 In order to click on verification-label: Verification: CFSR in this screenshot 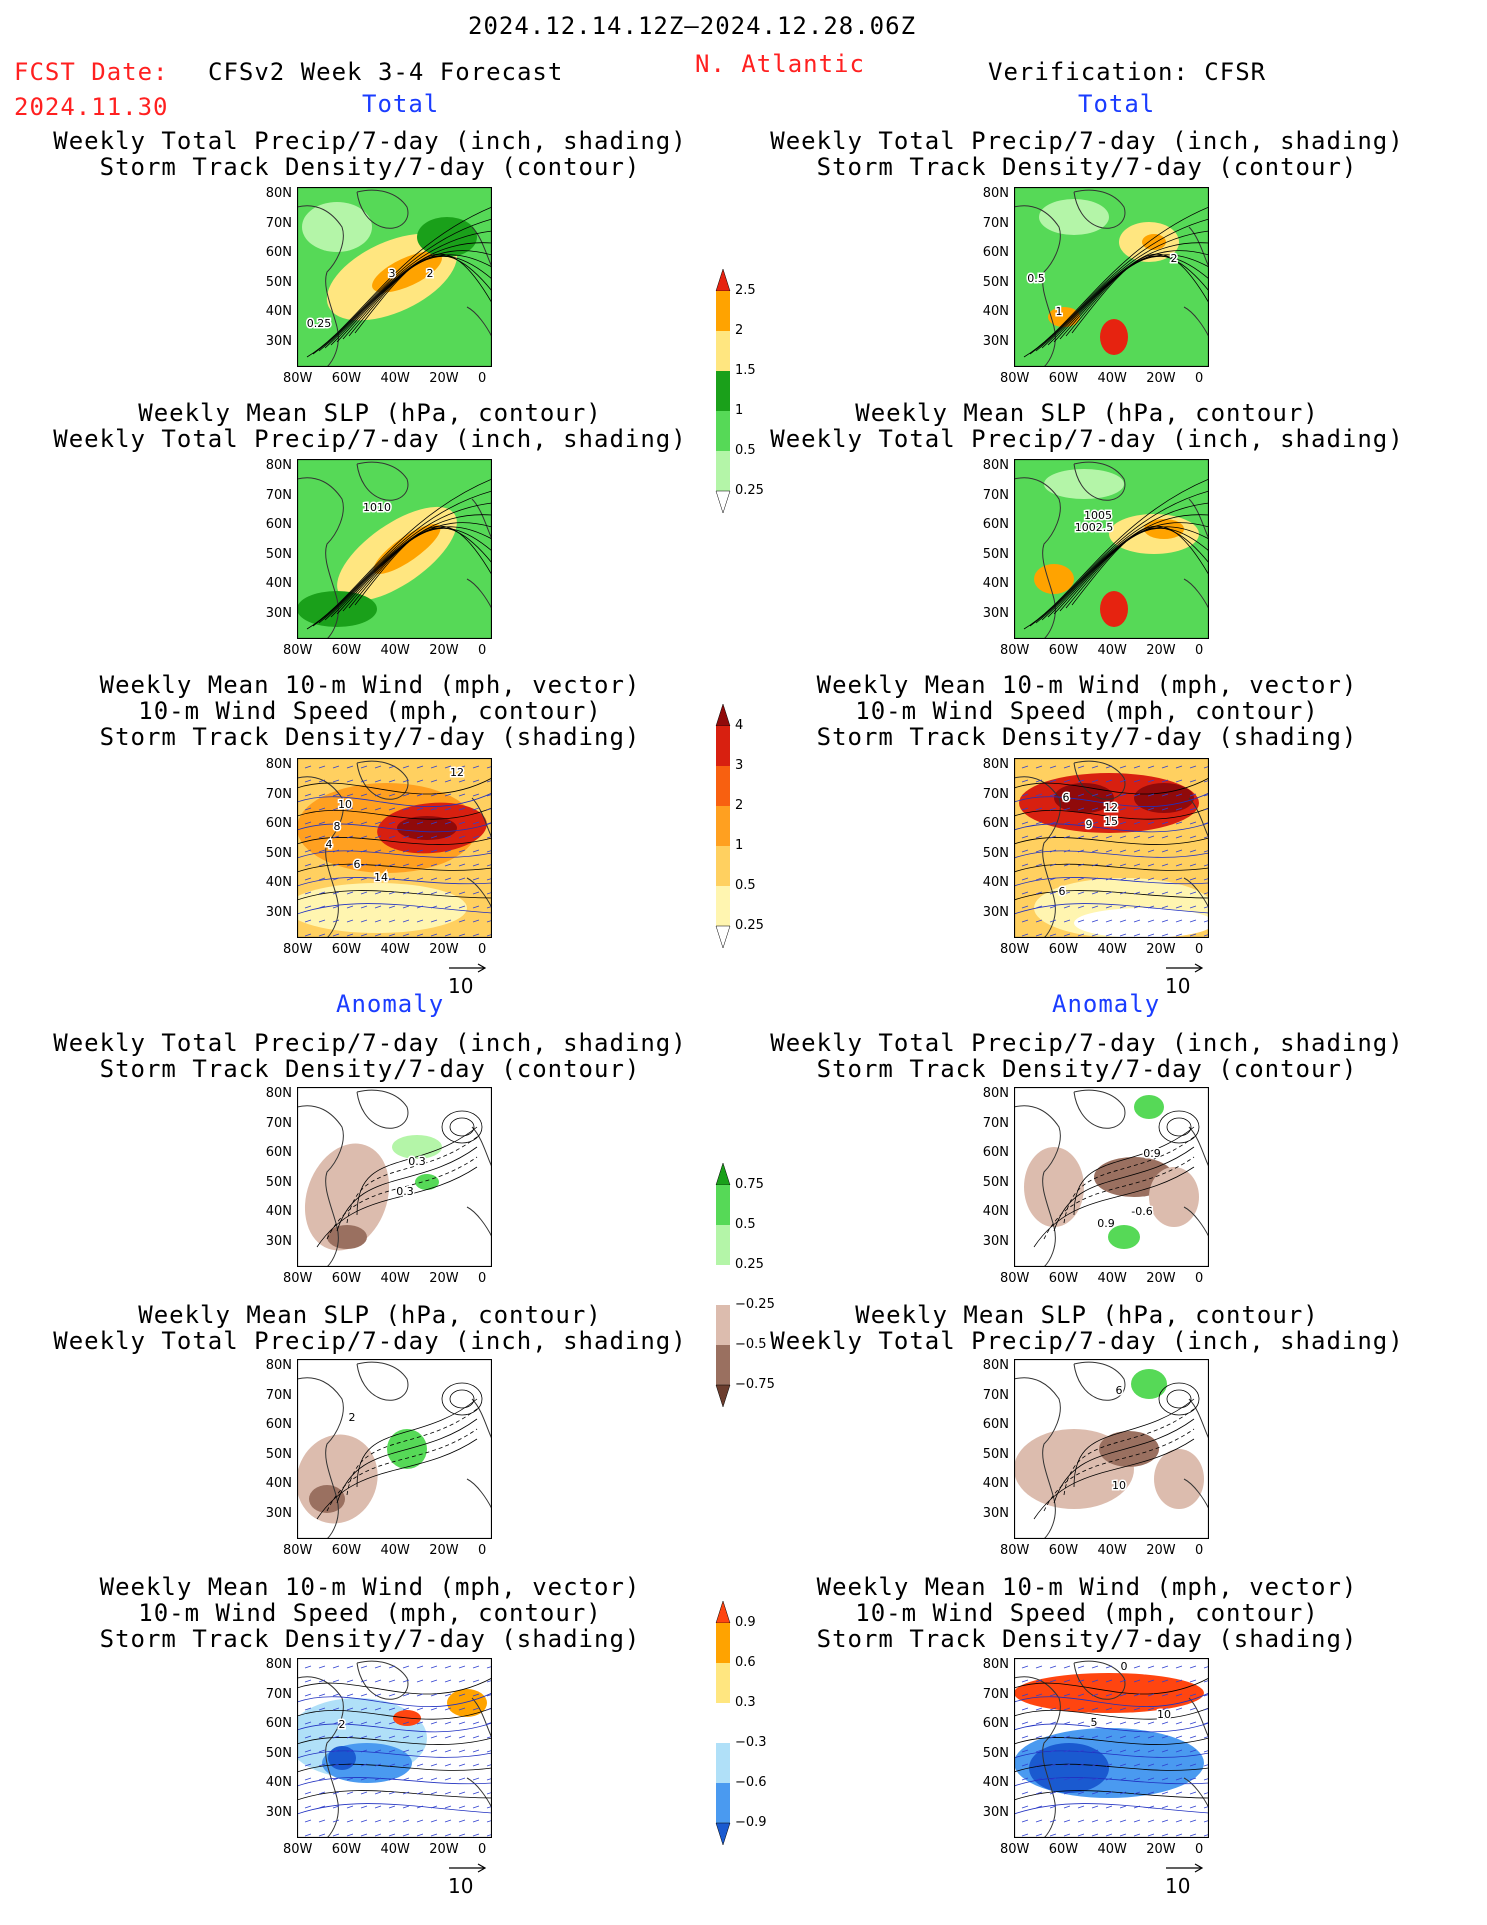, I will do `click(1127, 72)`.